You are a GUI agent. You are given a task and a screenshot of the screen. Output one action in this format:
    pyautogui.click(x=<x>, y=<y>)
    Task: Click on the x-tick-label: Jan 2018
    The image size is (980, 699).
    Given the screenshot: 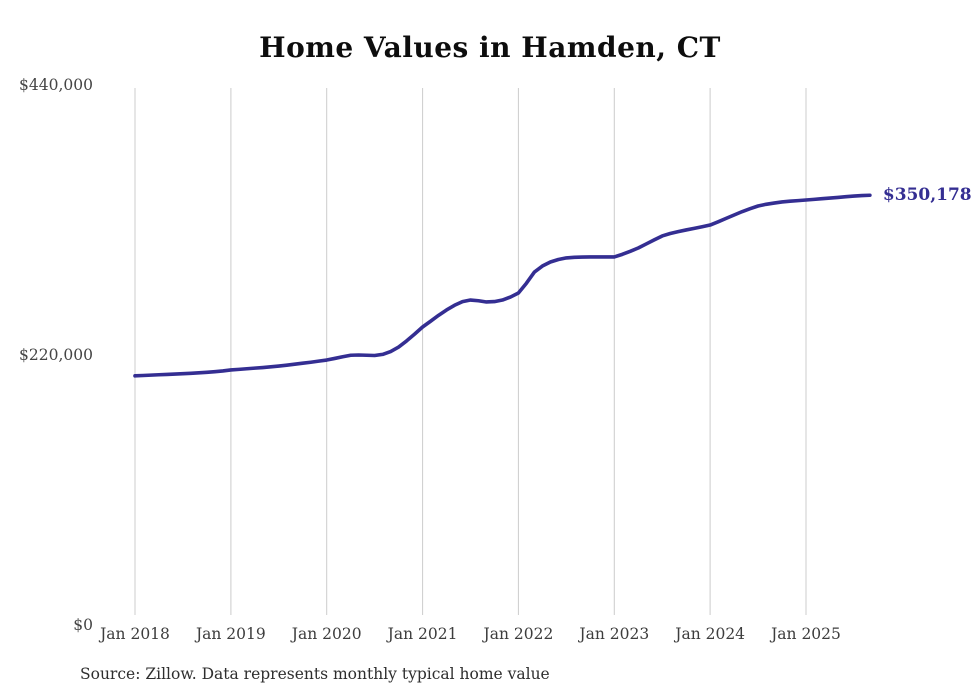 What is the action you would take?
    pyautogui.click(x=135, y=634)
    